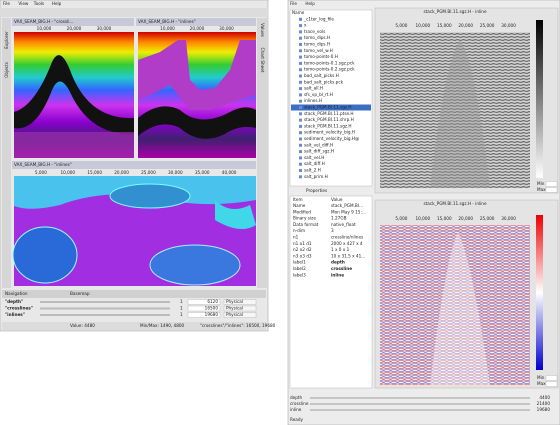 The height and width of the screenshot is (425, 560). I want to click on menu-item: Tools, so click(38, 3).